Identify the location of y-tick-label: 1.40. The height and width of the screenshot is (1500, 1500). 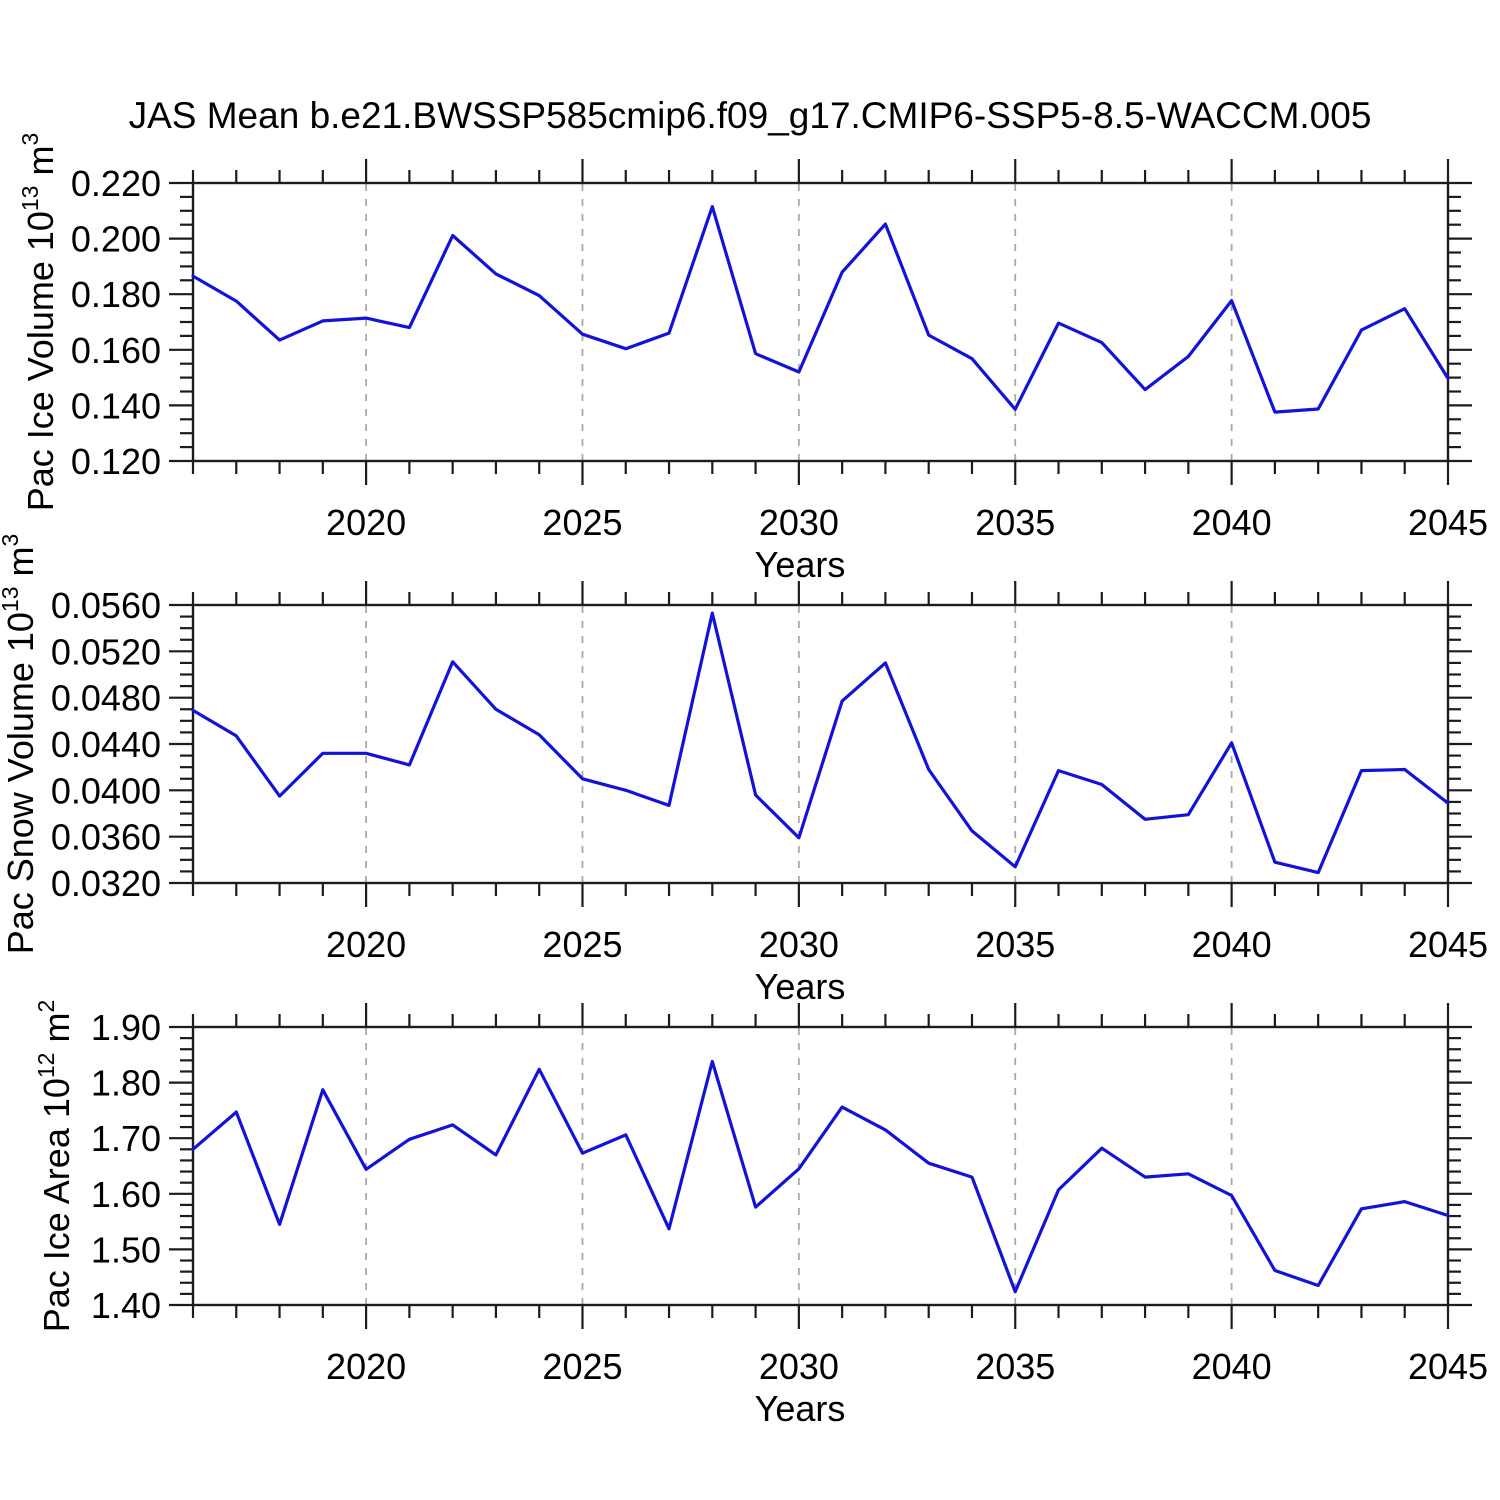
(126, 1305).